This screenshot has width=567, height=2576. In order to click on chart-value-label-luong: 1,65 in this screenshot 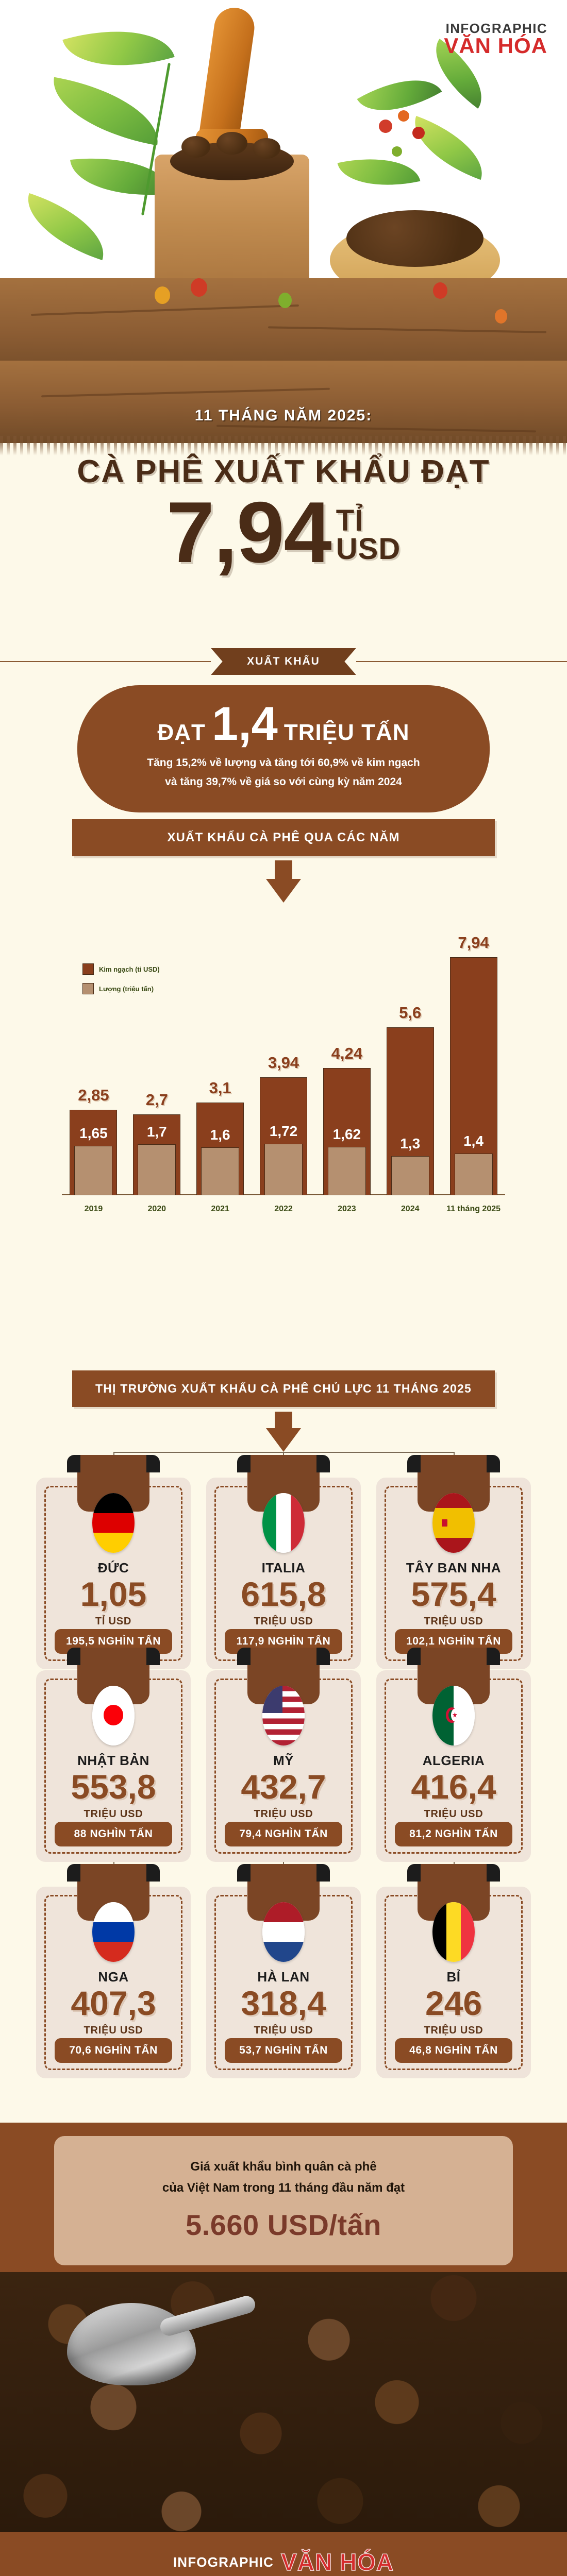, I will do `click(93, 1133)`.